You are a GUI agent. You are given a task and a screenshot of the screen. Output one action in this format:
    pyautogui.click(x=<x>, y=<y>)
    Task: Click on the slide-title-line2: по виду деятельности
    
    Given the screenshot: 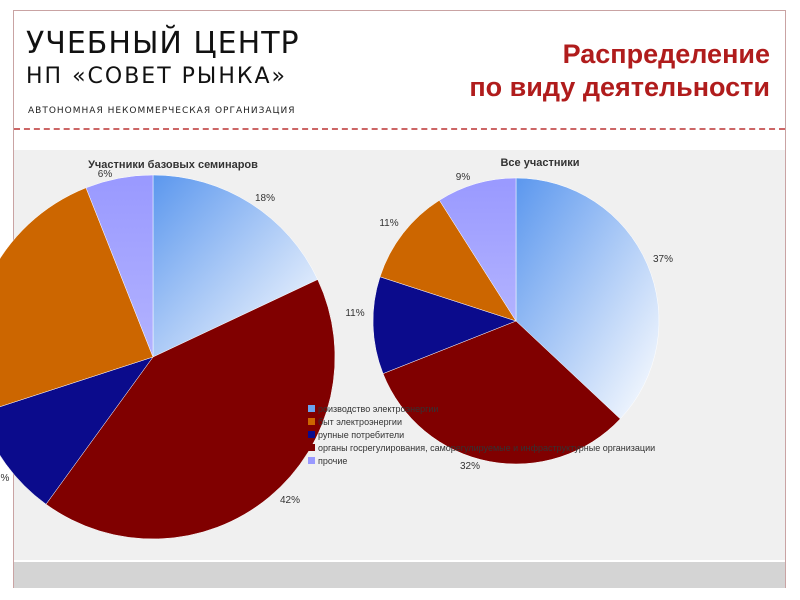 What is the action you would take?
    pyautogui.click(x=619, y=87)
    